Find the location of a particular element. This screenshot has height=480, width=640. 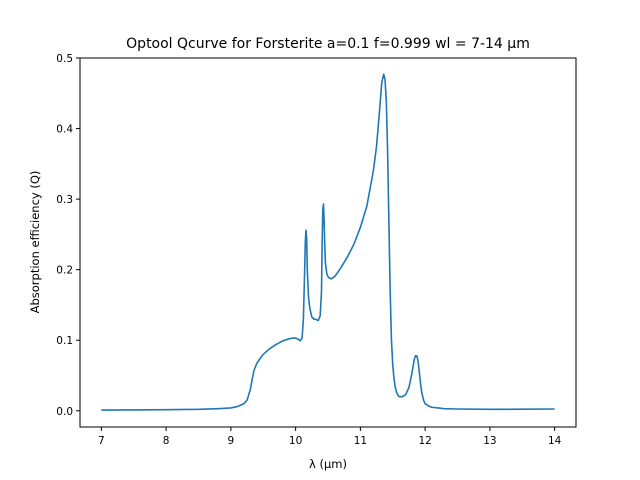

y-tick-label: 0.4 is located at coordinates (64, 130).